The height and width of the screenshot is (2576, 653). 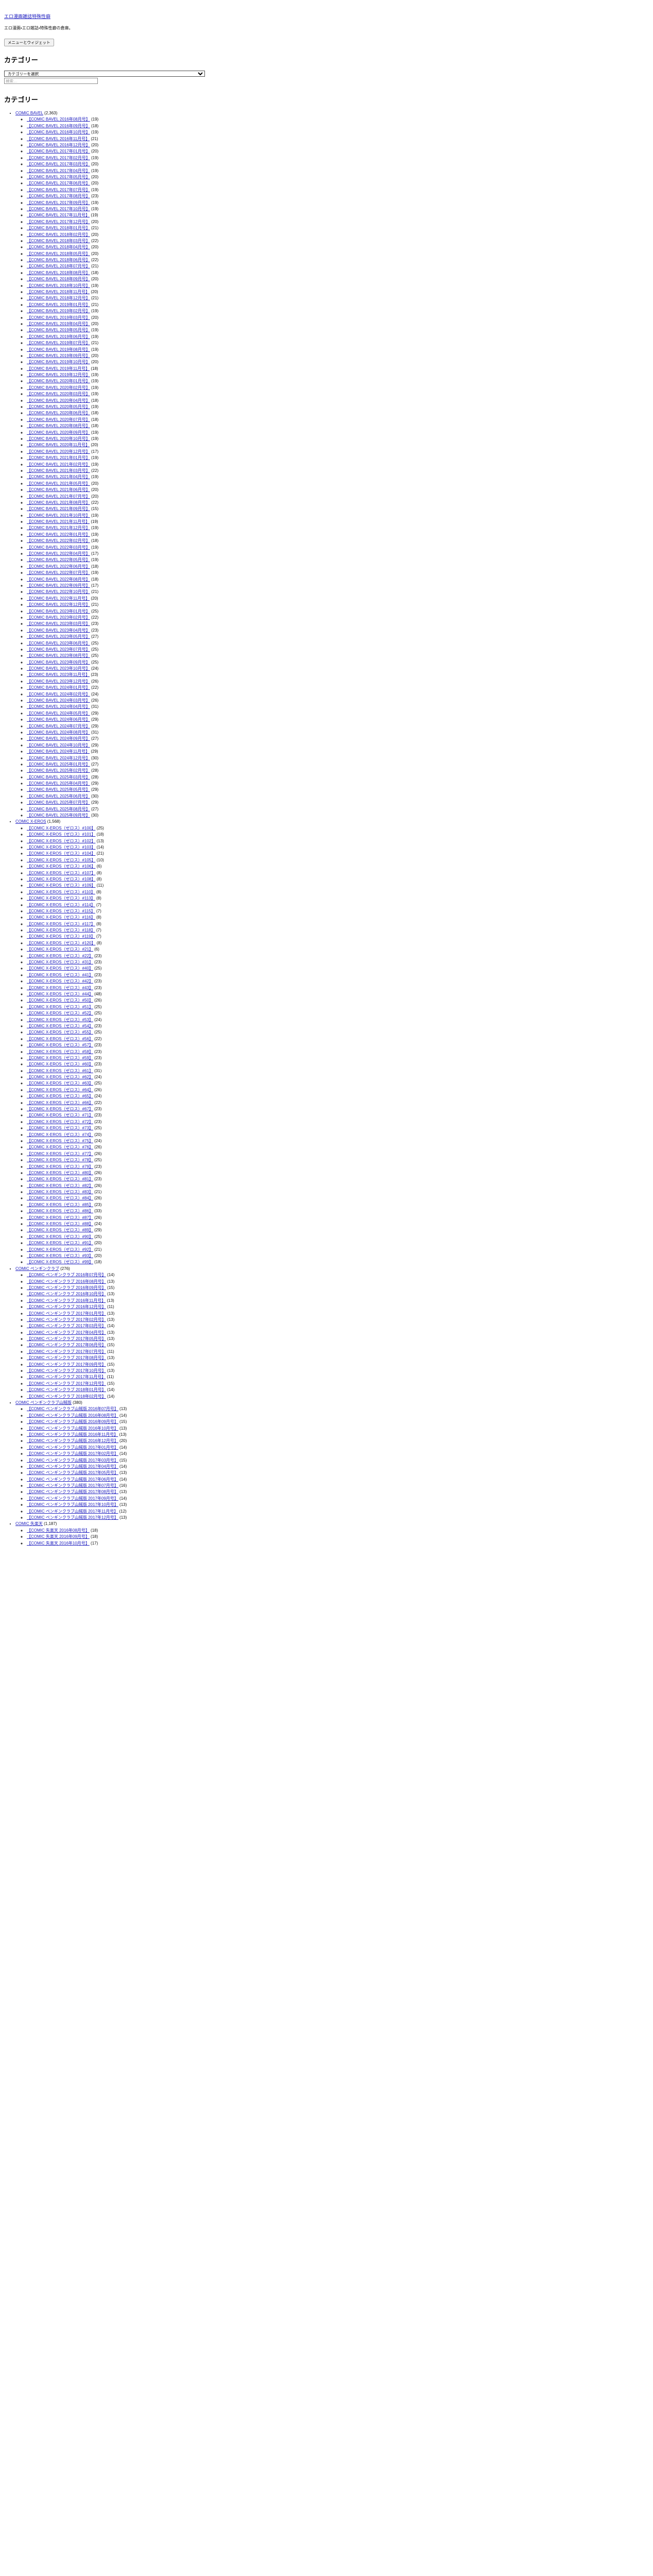 What do you see at coordinates (72, 1479) in the screenshot?
I see `subcategory-link: 【COMIC ペンギンクラブ山賊版 2017年06月号】` at bounding box center [72, 1479].